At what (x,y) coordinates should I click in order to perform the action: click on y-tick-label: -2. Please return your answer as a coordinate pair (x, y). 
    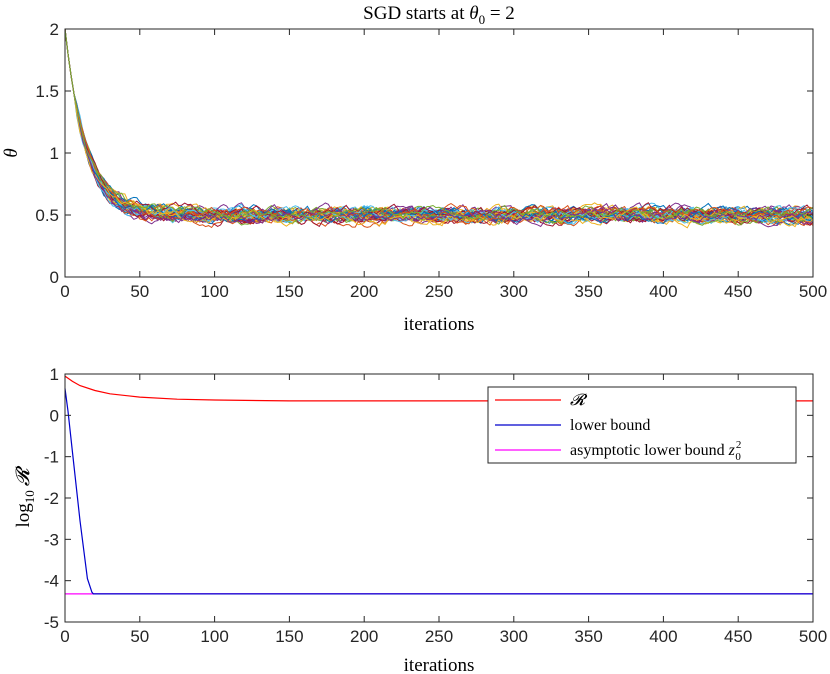
    Looking at the image, I should click on (51, 498).